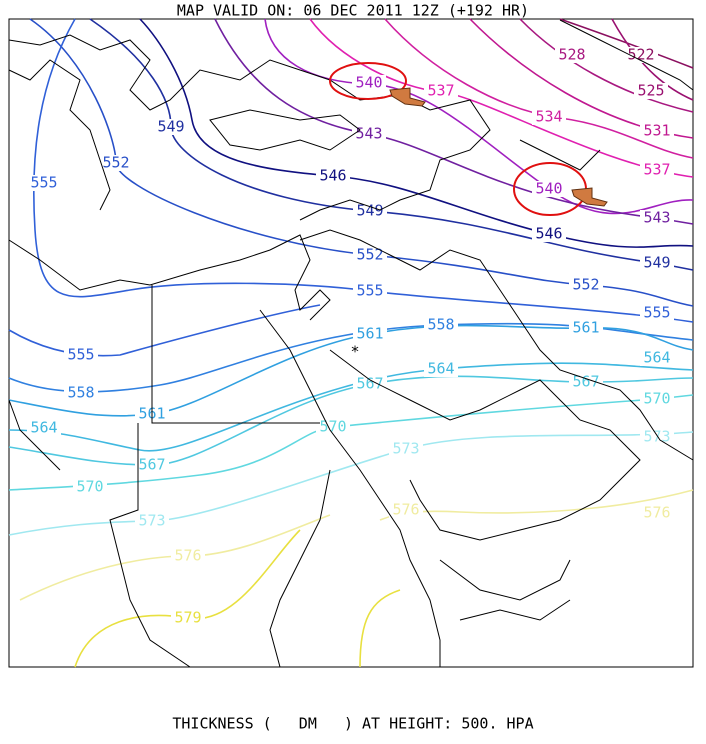  What do you see at coordinates (468, 139) in the screenshot?
I see `annotations` at bounding box center [468, 139].